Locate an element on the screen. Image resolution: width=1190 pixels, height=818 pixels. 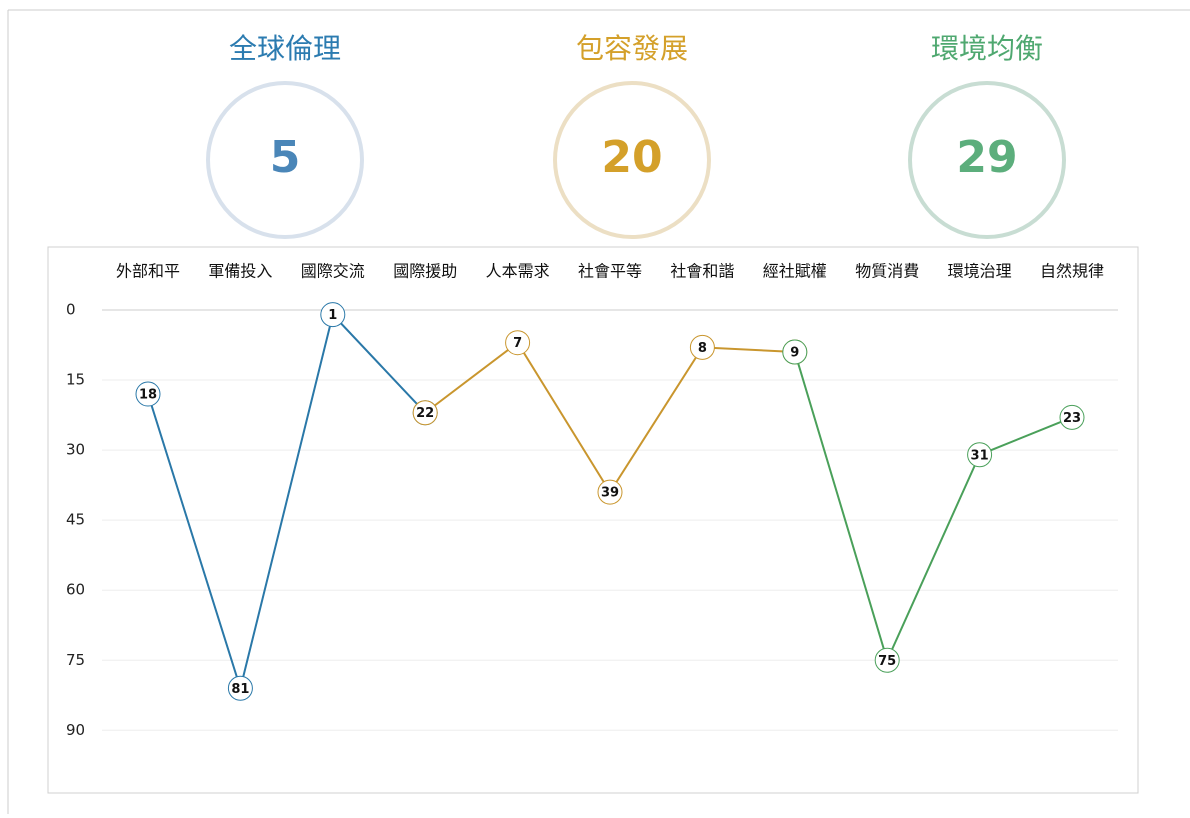
data-label: 18 is located at coordinates (148, 395).